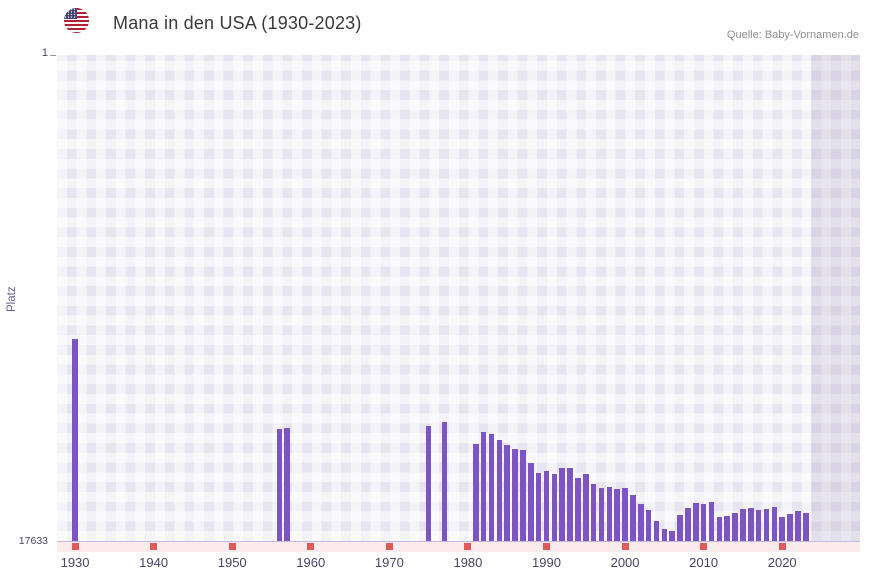  What do you see at coordinates (805, 527) in the screenshot?
I see `bar-2023` at bounding box center [805, 527].